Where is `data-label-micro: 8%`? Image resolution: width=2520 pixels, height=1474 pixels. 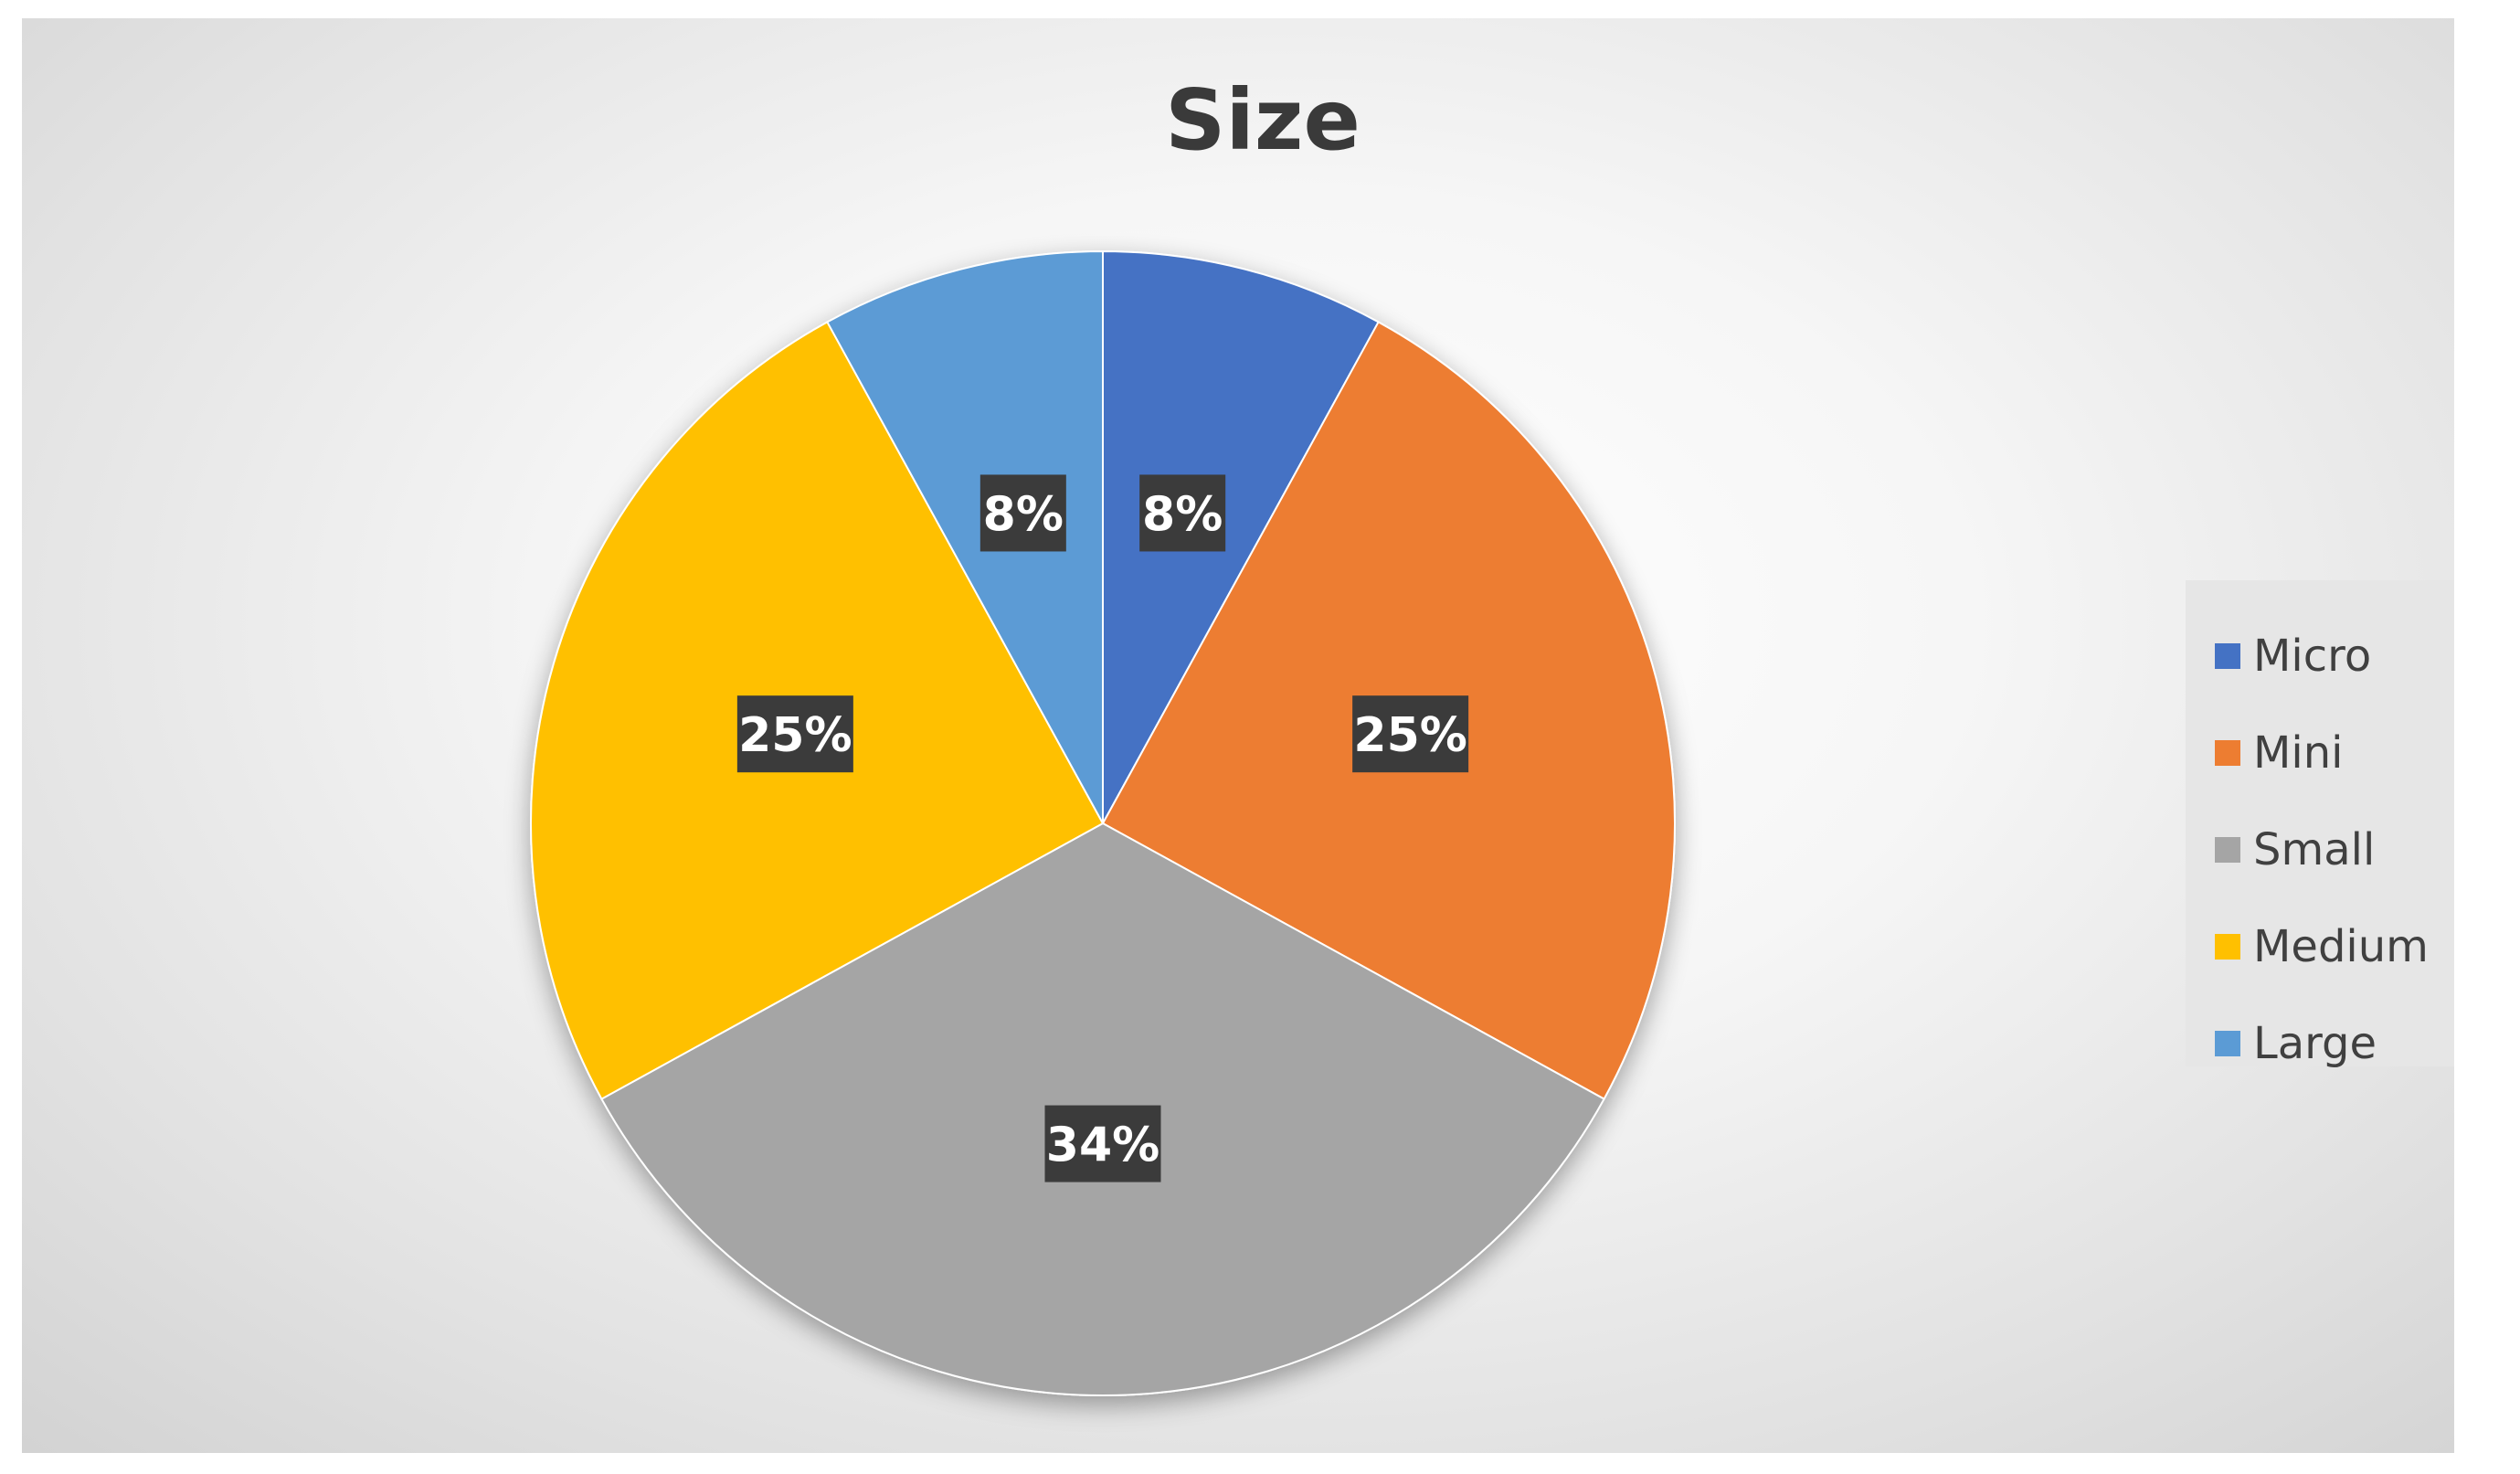
data-label-micro: 8% is located at coordinates (1182, 514).